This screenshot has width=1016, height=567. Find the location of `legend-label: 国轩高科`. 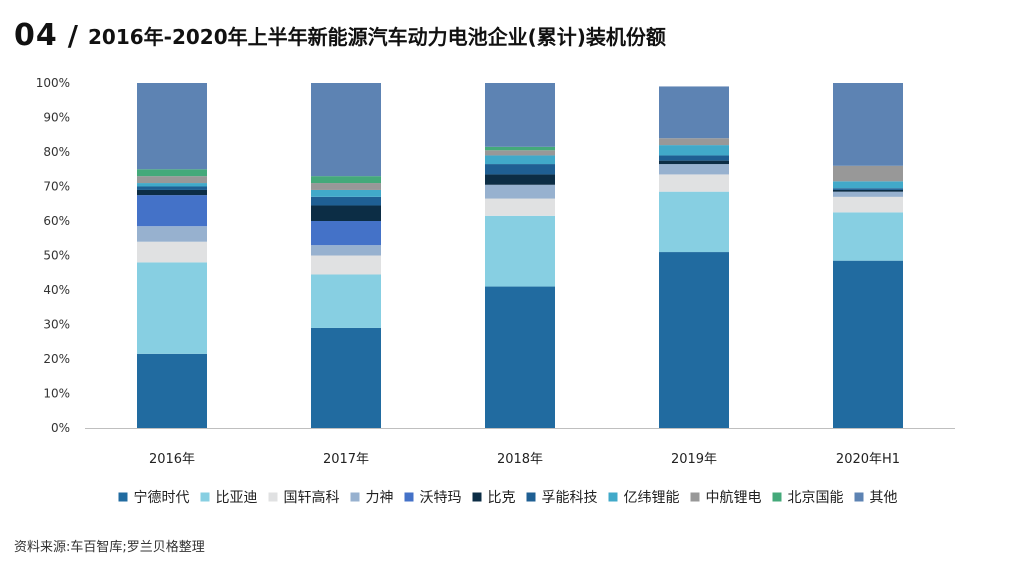

legend-label: 国轩高科 is located at coordinates (312, 497).